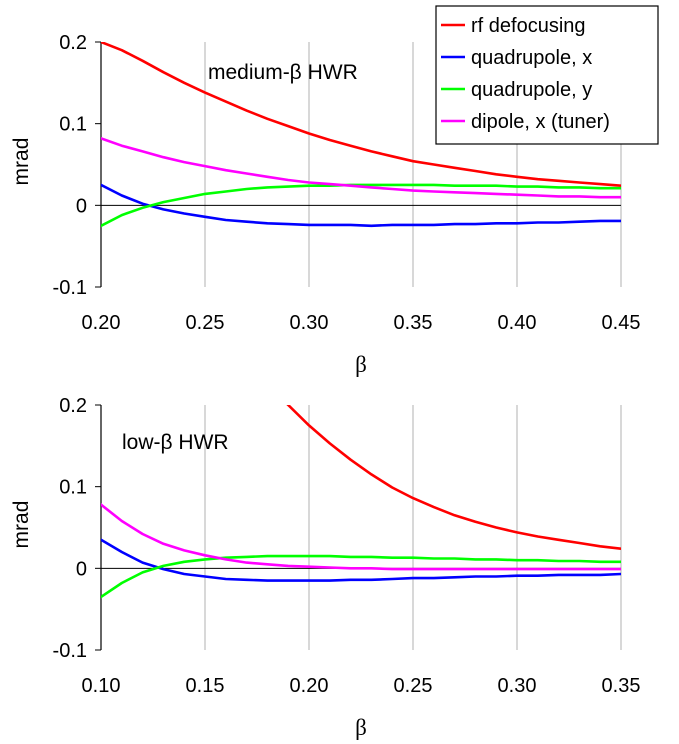  What do you see at coordinates (531, 58) in the screenshot?
I see `legend-label: quadrupole, x` at bounding box center [531, 58].